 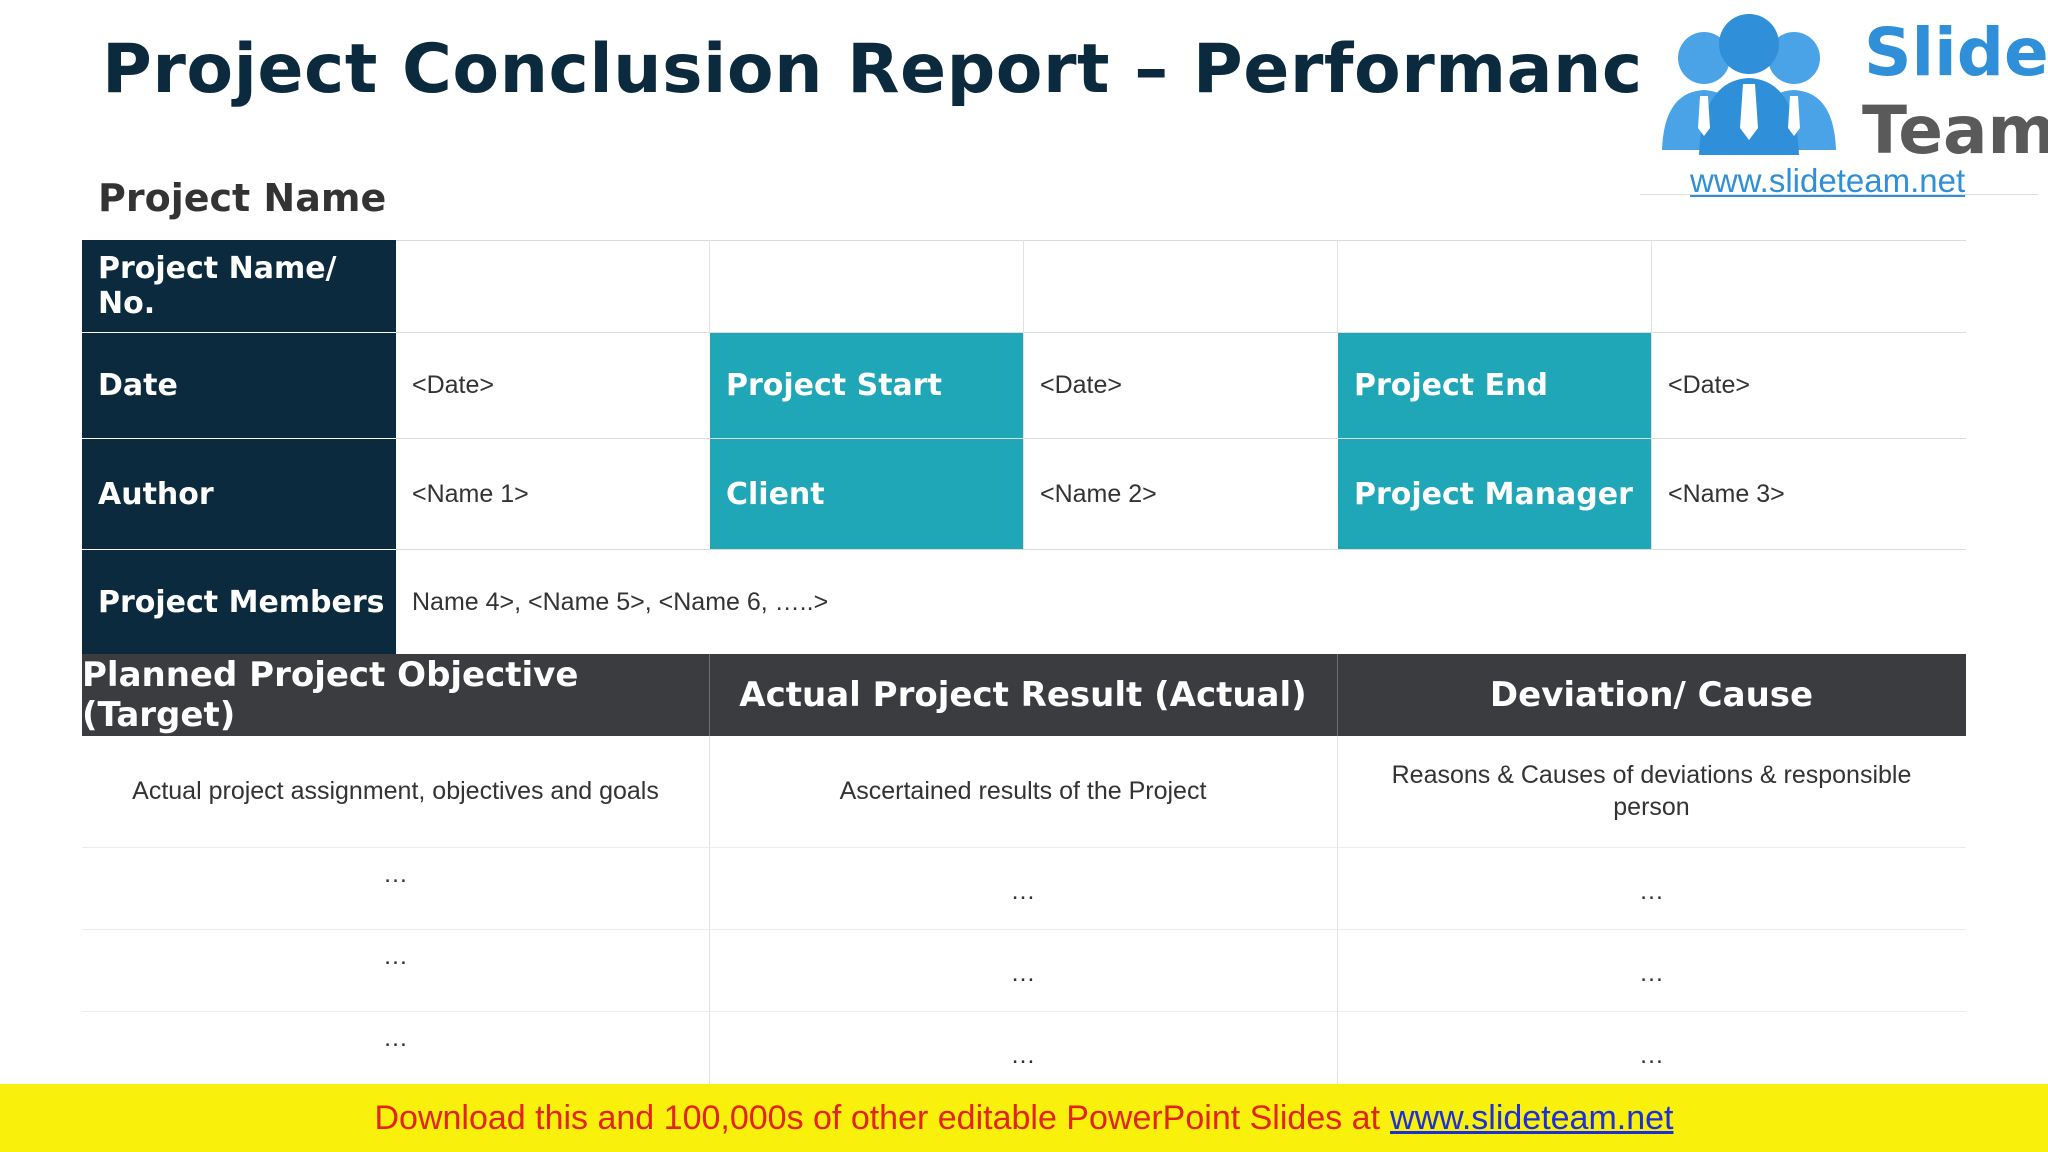 I want to click on client-label: Client, so click(x=866, y=494).